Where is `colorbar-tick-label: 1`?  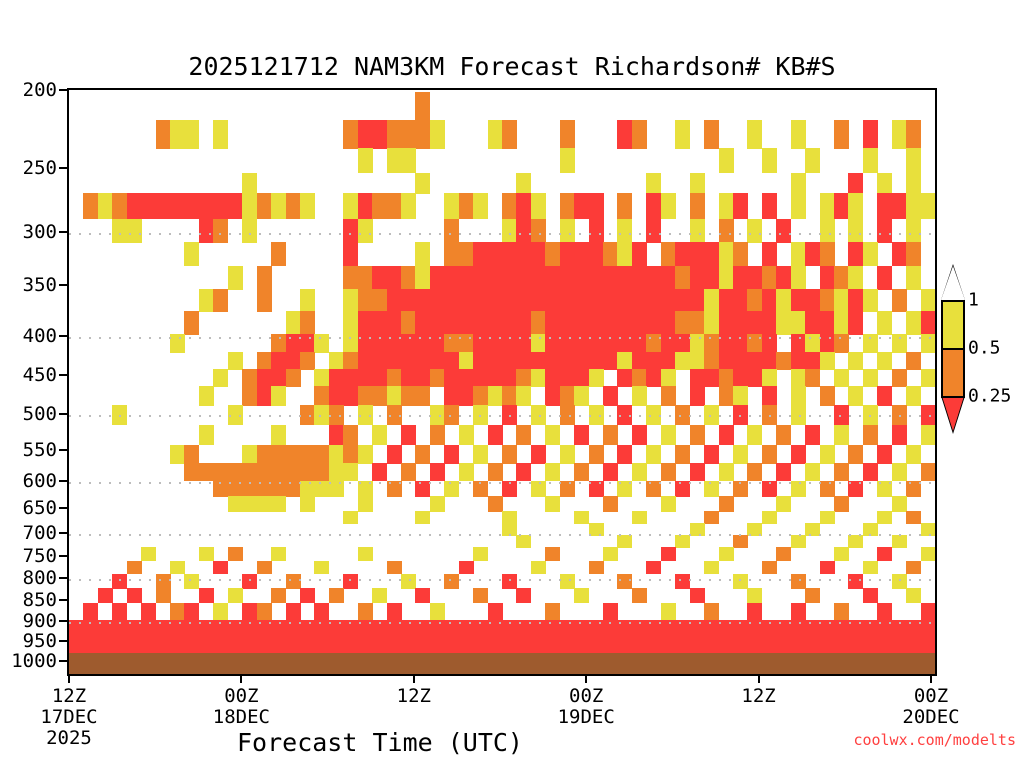 colorbar-tick-label: 1 is located at coordinates (973, 300).